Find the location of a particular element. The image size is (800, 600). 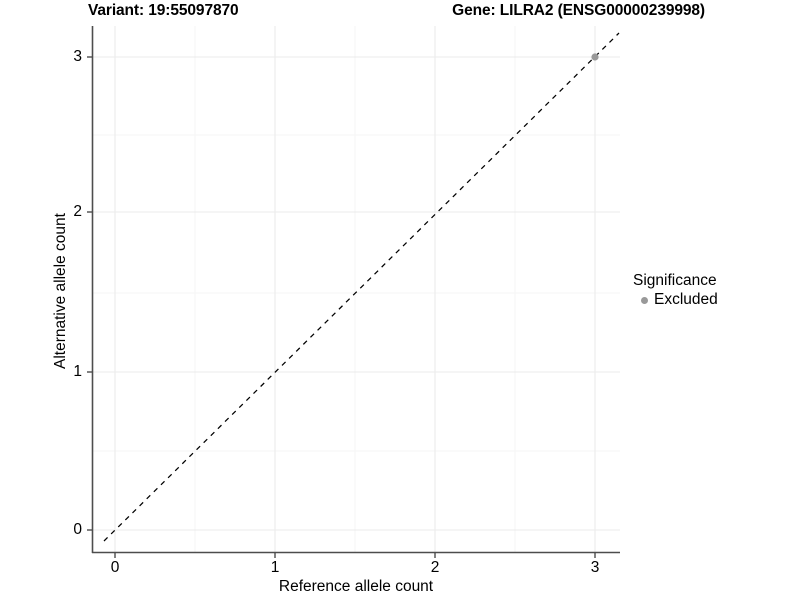

y-tick-label-2: 2 is located at coordinates (77, 211).